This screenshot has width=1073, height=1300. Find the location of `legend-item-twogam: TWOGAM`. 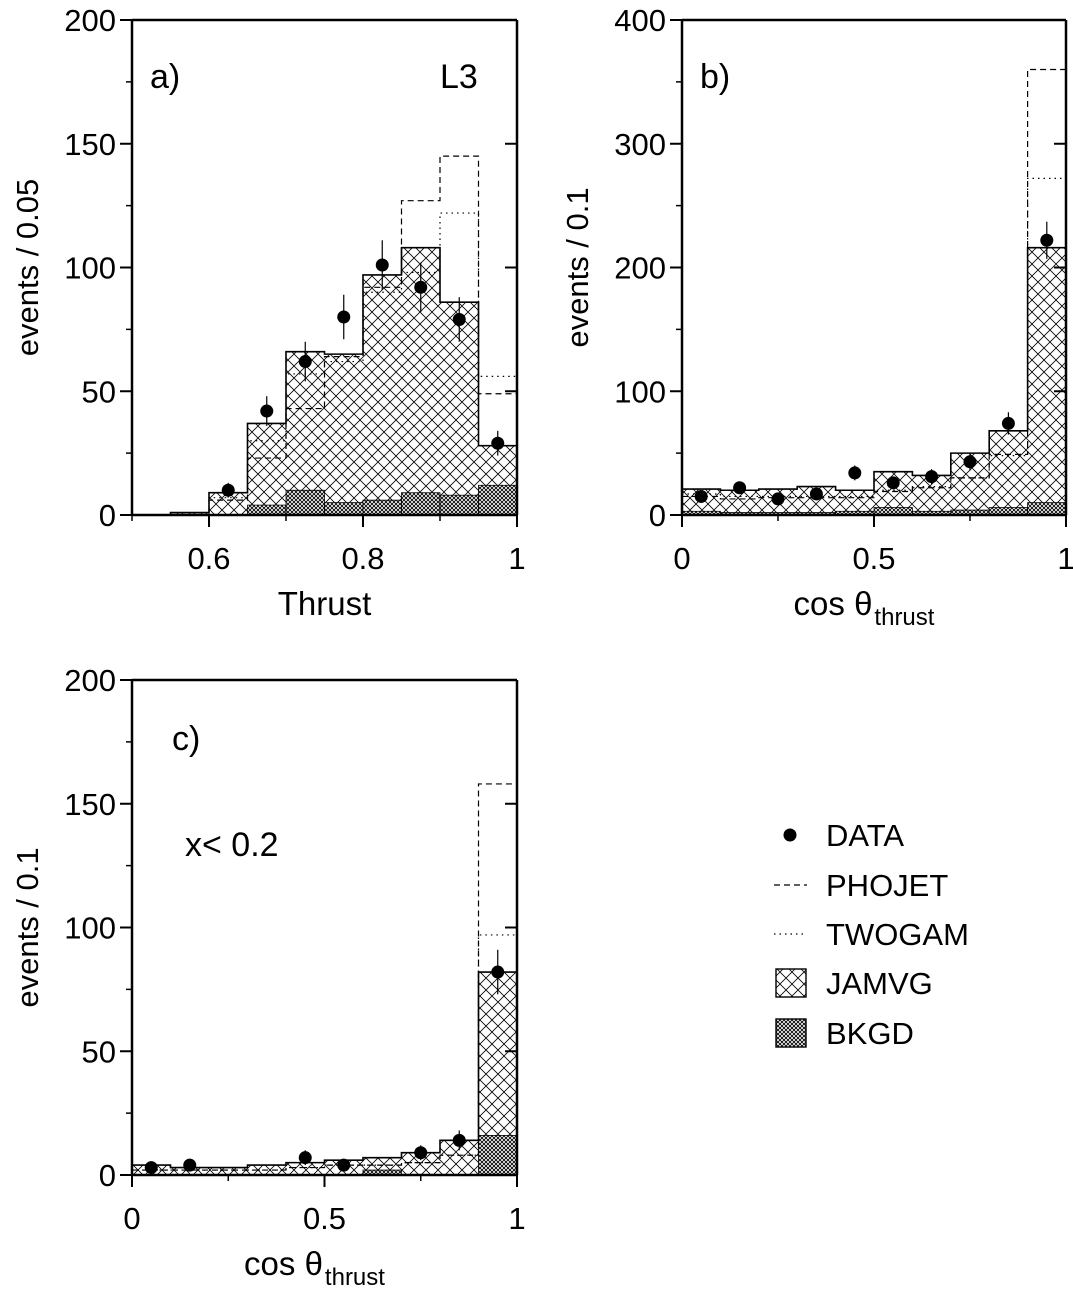

legend-item-twogam: TWOGAM is located at coordinates (871, 934).